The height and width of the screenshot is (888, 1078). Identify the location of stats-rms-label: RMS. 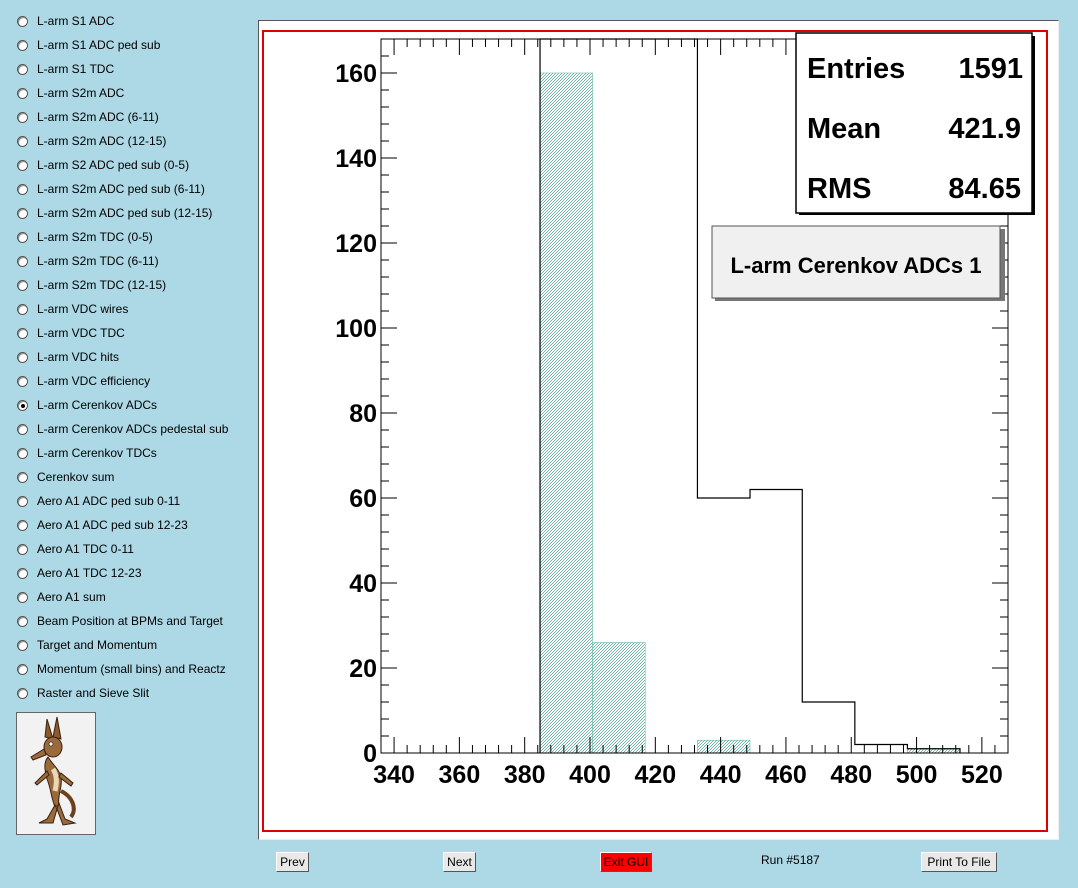
(839, 189).